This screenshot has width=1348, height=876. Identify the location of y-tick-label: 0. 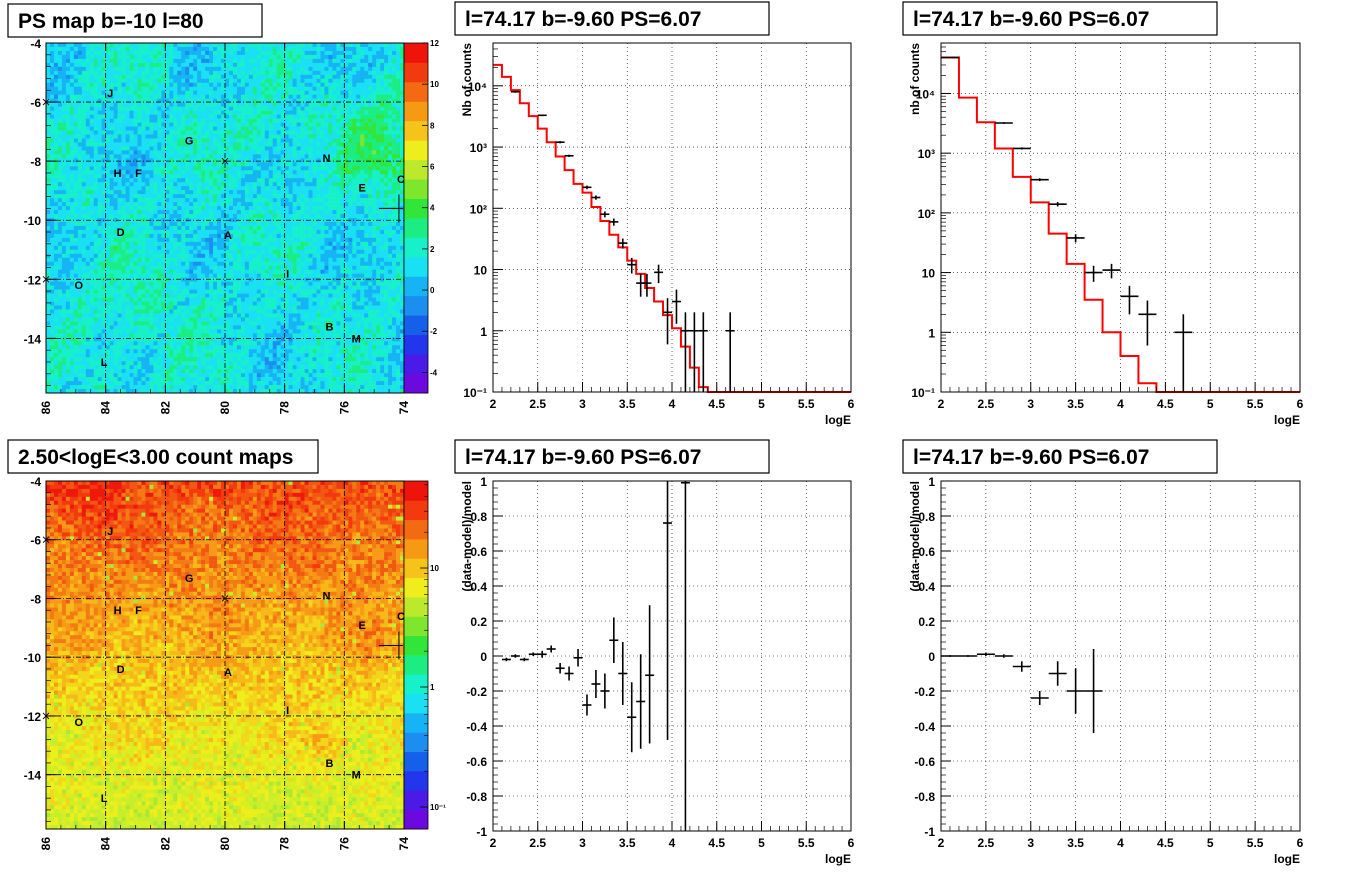
(483, 657).